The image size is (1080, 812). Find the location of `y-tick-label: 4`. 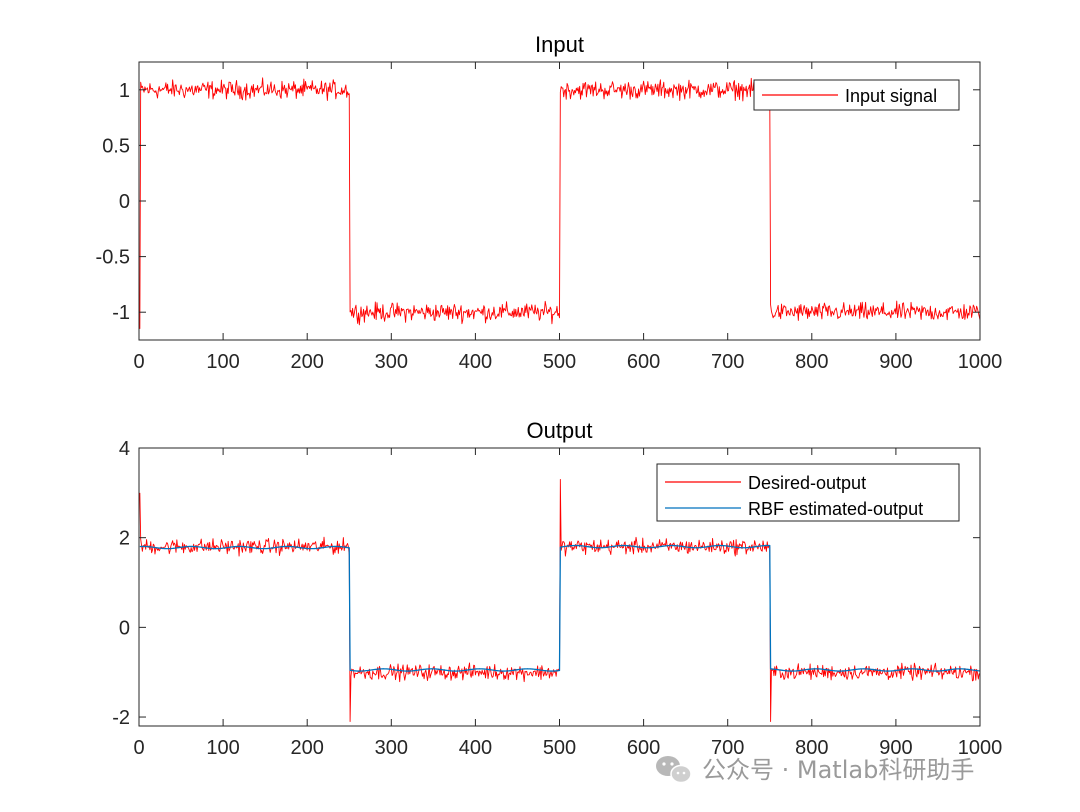

y-tick-label: 4 is located at coordinates (124, 449).